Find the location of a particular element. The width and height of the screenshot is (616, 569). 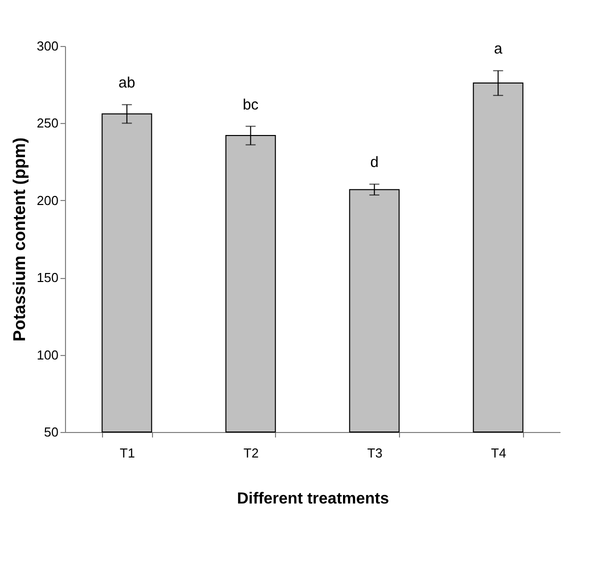

x-tick-label: T1 is located at coordinates (127, 453).